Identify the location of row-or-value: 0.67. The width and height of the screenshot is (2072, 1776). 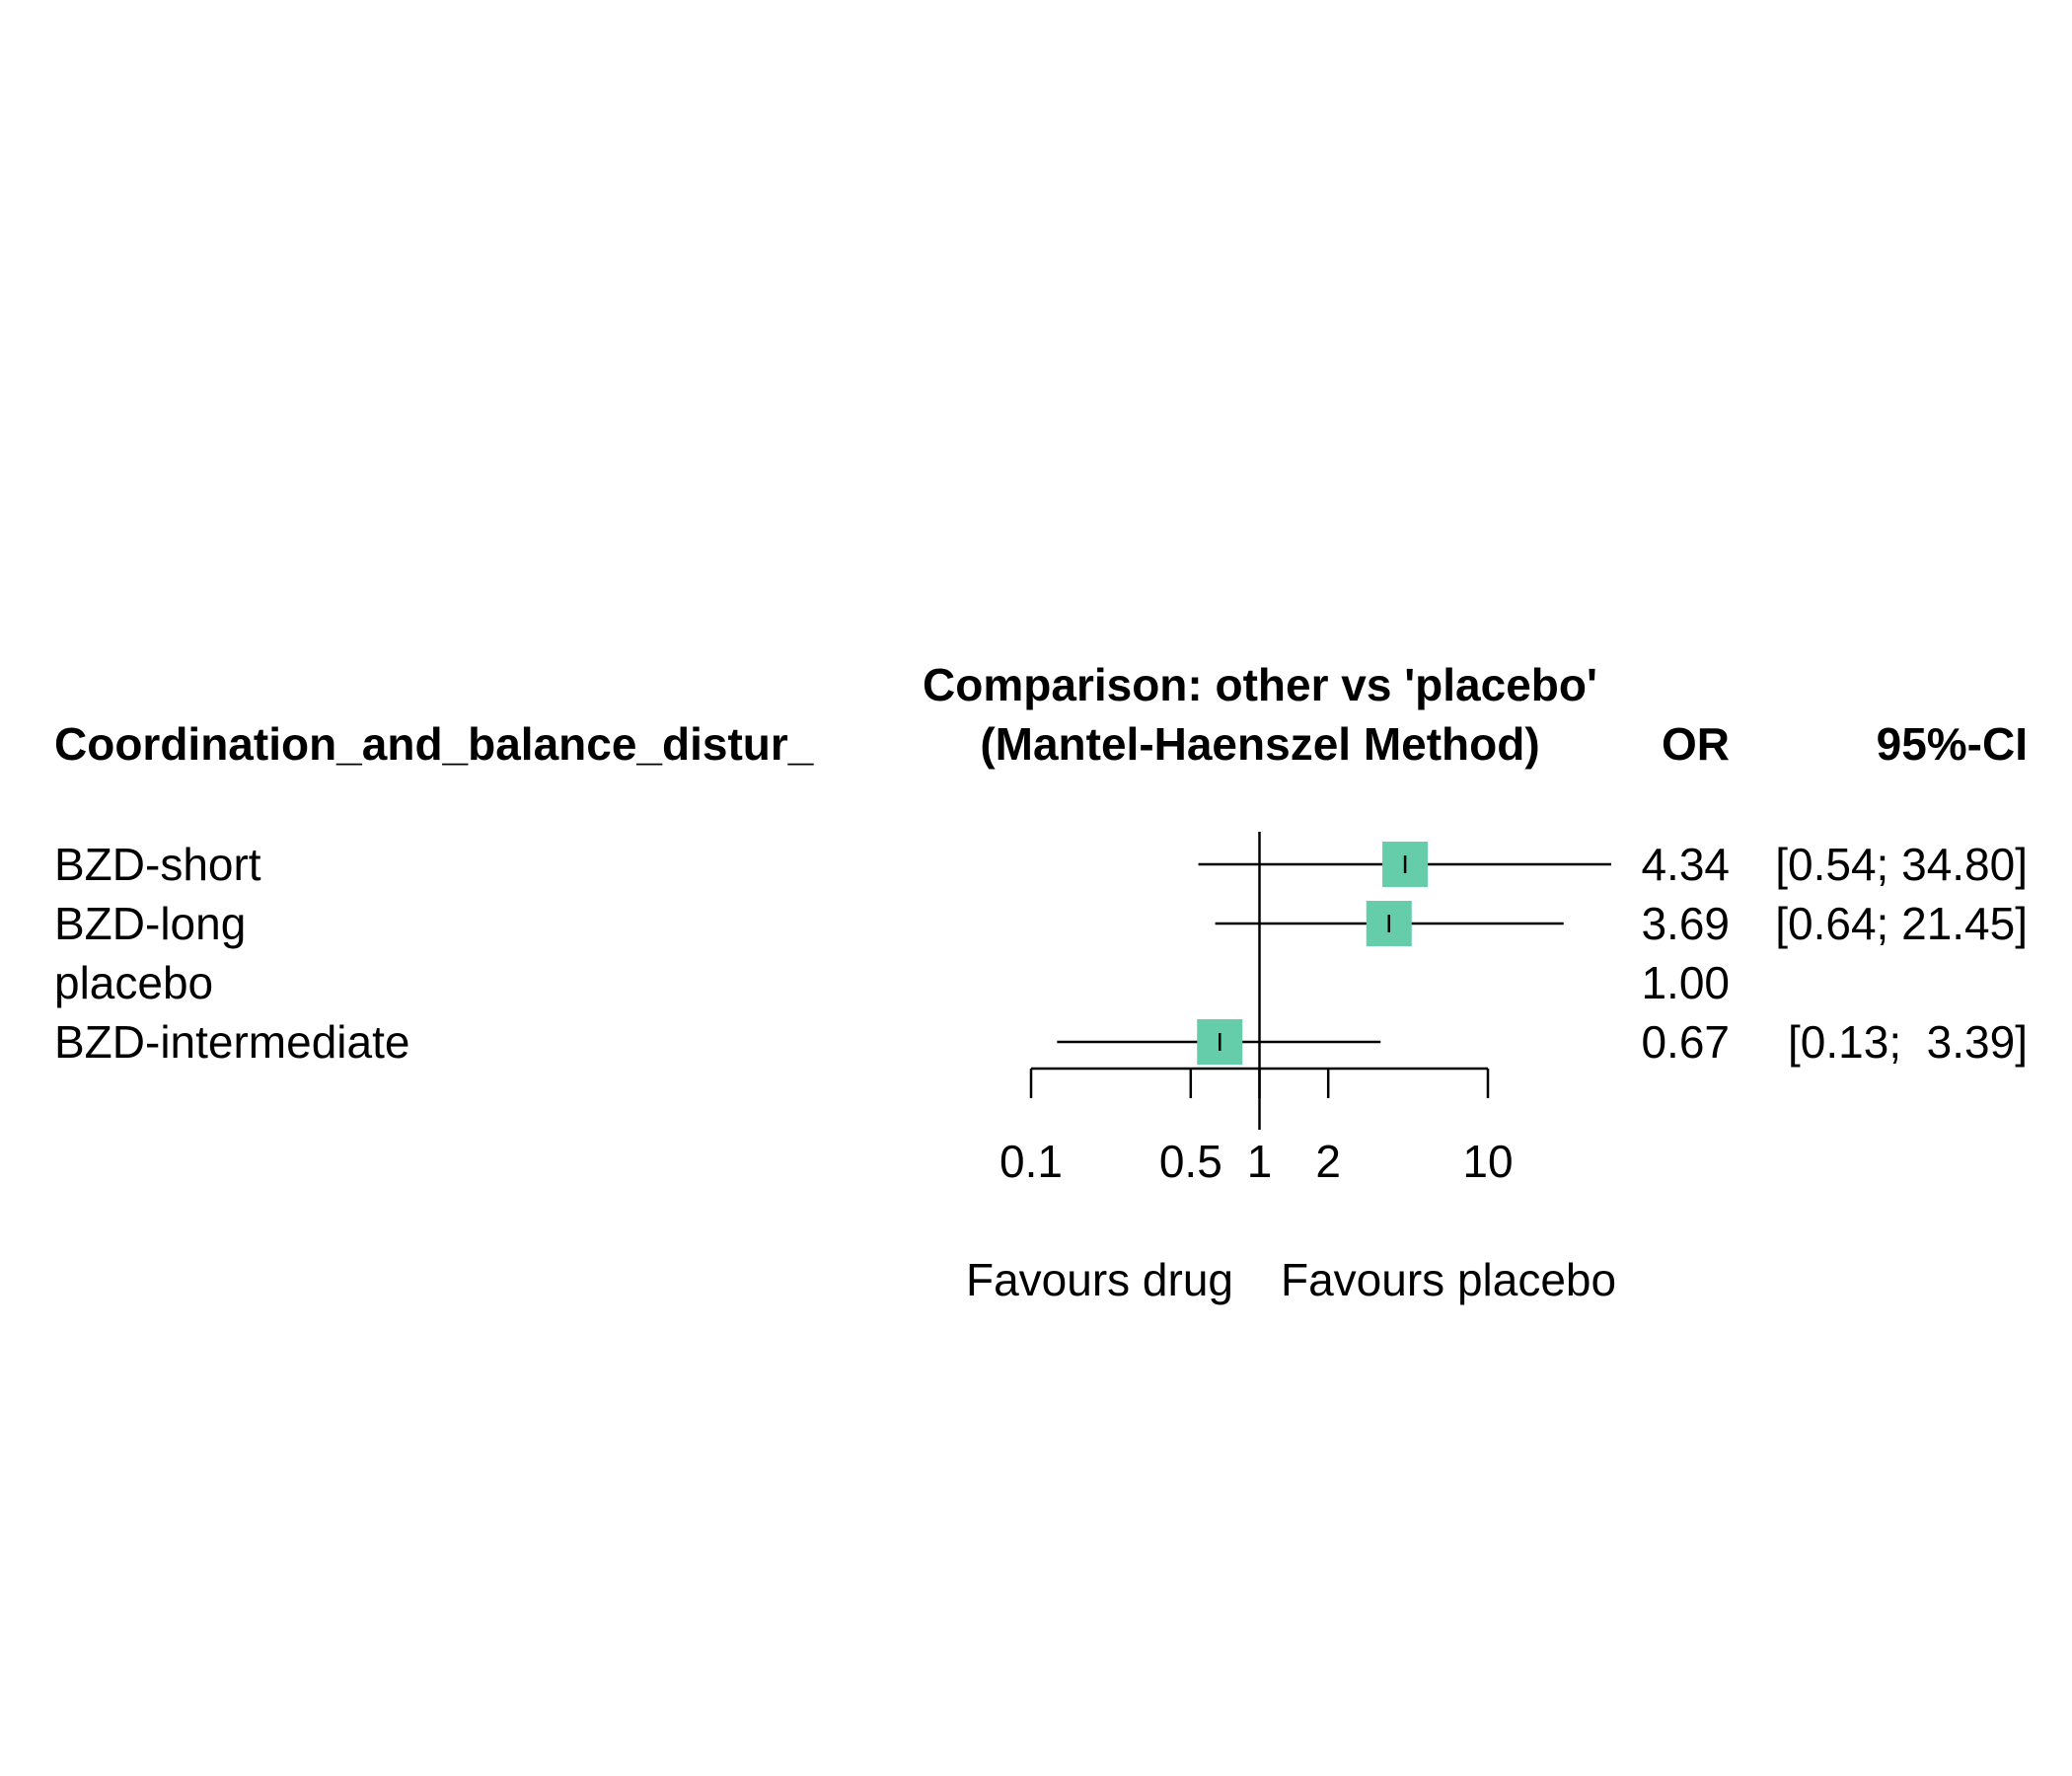
(1685, 1042).